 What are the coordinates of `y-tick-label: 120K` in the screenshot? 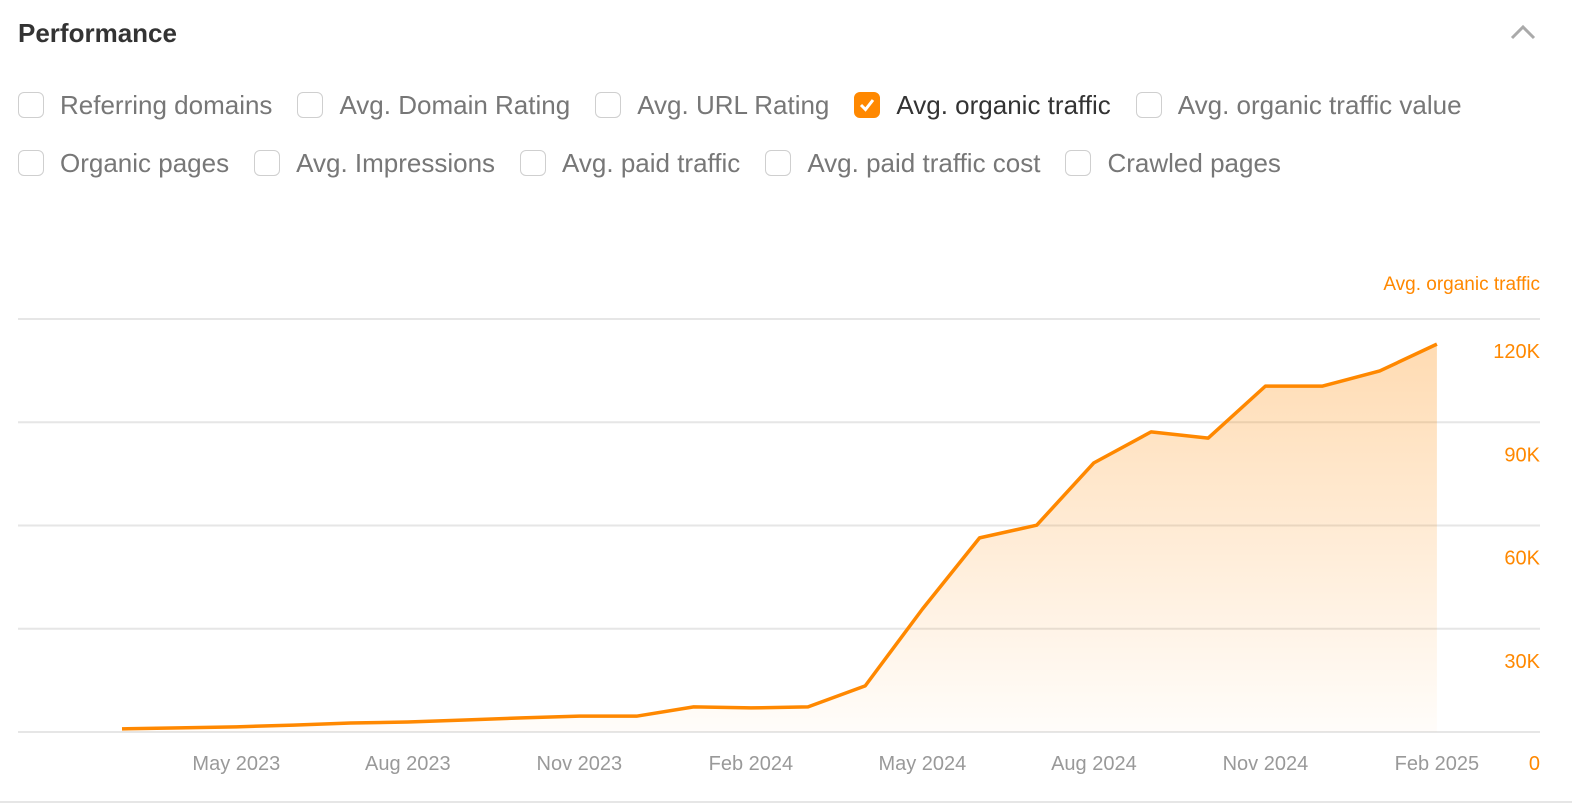 It's located at (1516, 352).